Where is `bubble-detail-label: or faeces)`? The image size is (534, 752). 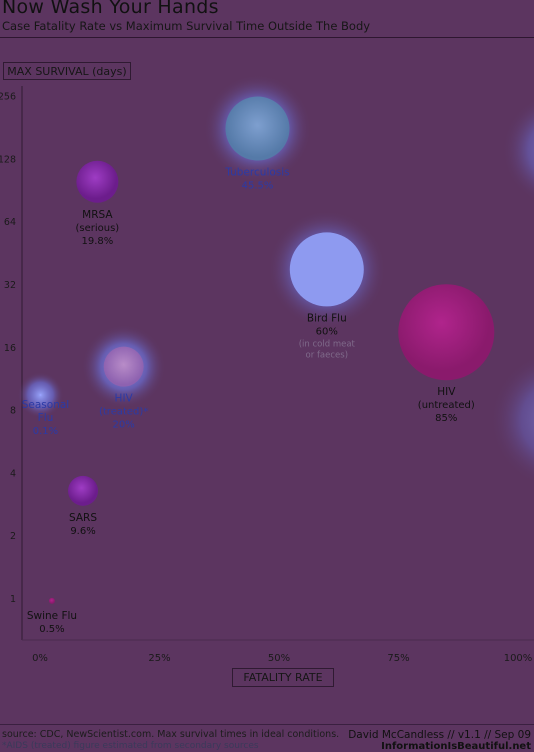
bubble-detail-label: or faeces) is located at coordinates (327, 355).